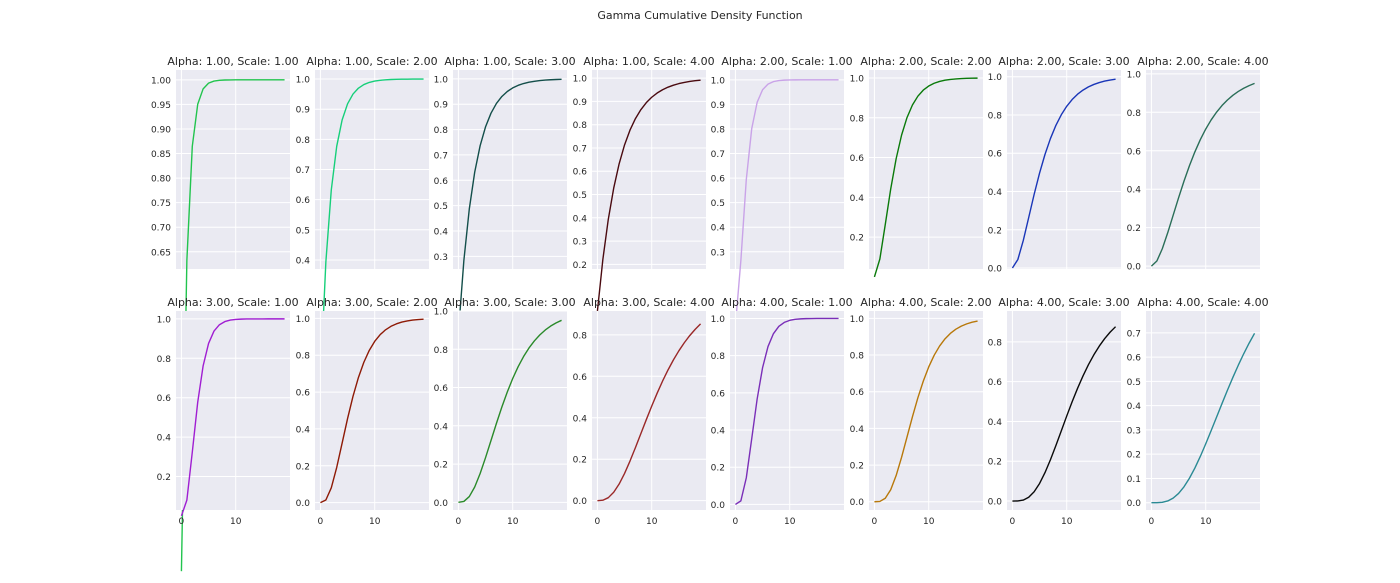 This screenshot has height=583, width=1400. I want to click on y-tick-label: 0.95, so click(161, 106).